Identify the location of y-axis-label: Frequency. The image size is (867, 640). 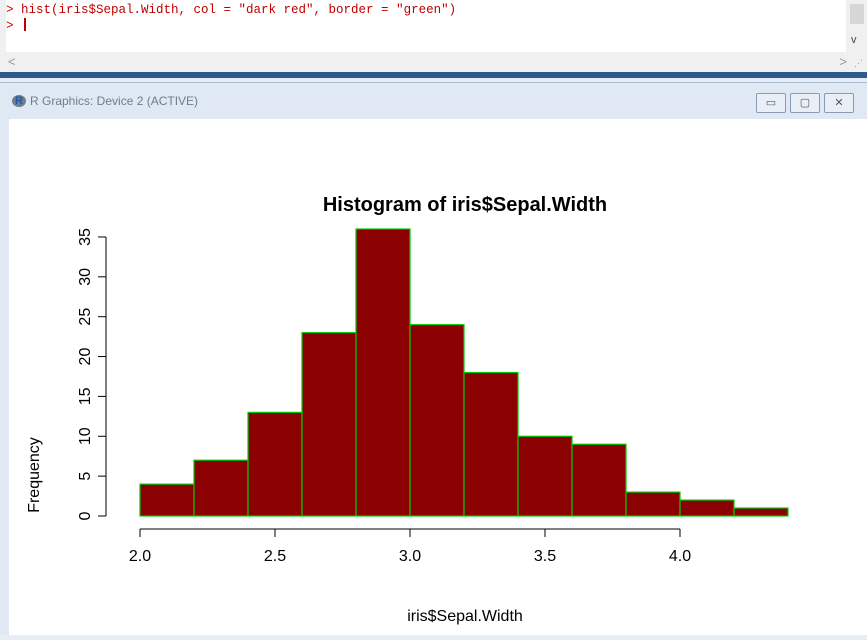
(34, 475).